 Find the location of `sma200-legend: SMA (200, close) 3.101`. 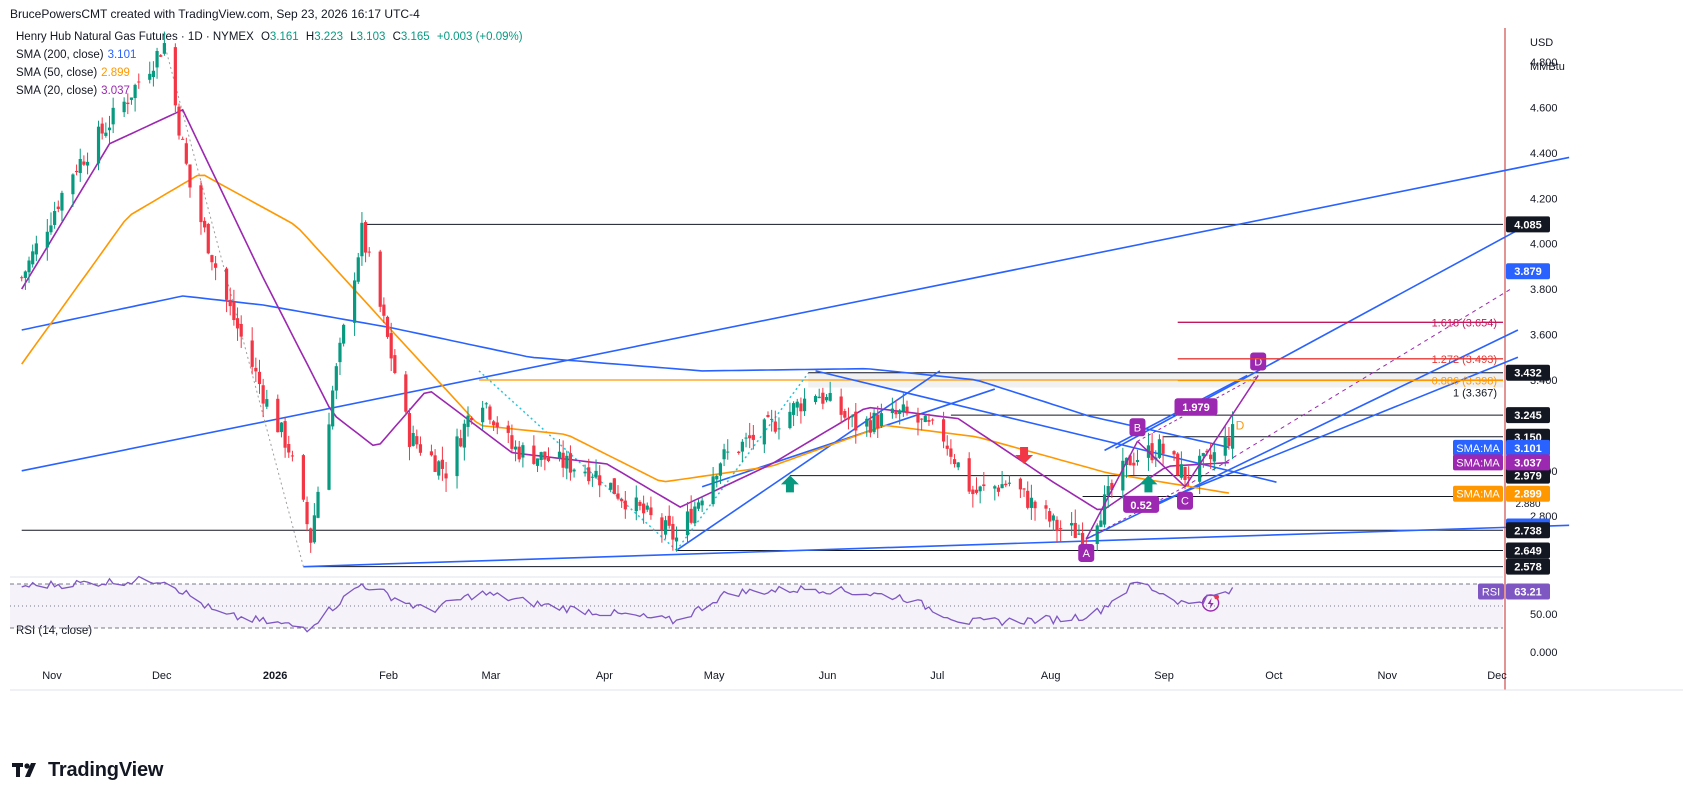

sma200-legend: SMA (200, close) 3.101 is located at coordinates (76, 55).